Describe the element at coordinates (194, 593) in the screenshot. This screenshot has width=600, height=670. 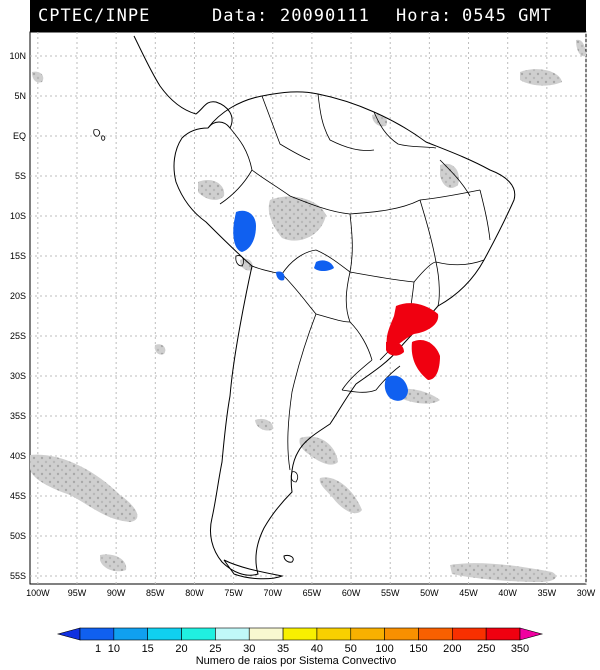
I see `longitude-label: 80W` at that location.